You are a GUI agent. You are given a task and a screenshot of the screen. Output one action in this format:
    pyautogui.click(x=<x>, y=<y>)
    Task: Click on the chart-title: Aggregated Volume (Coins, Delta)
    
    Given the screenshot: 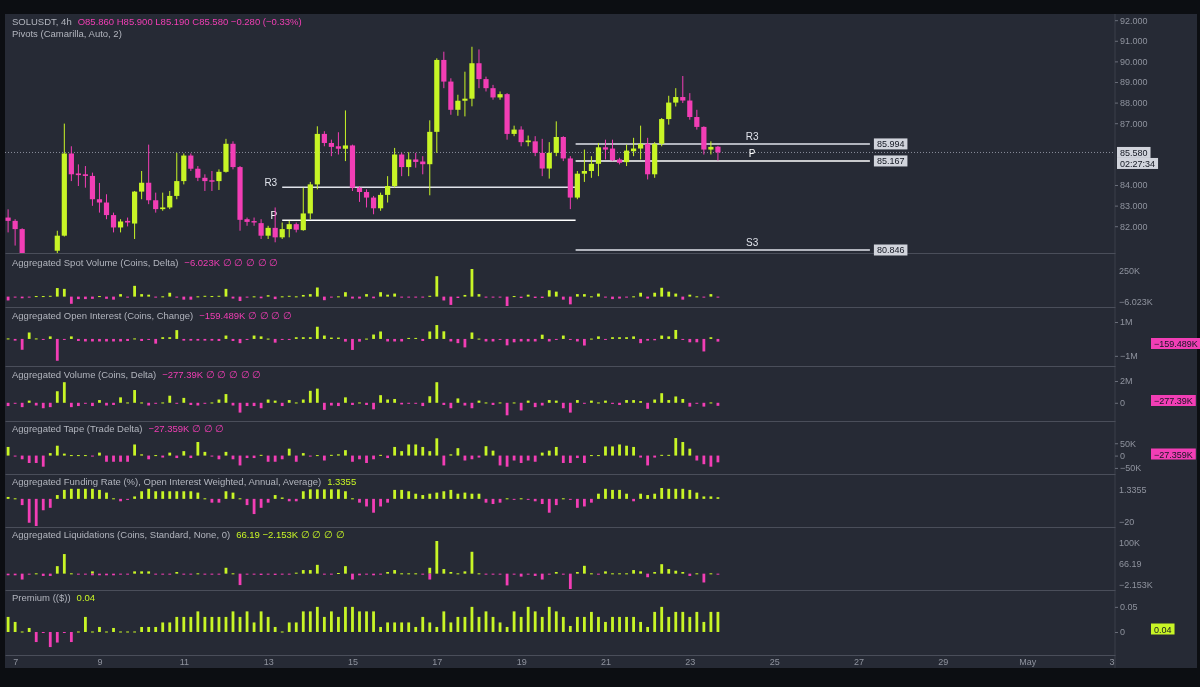 What is the action you would take?
    pyautogui.click(x=84, y=374)
    